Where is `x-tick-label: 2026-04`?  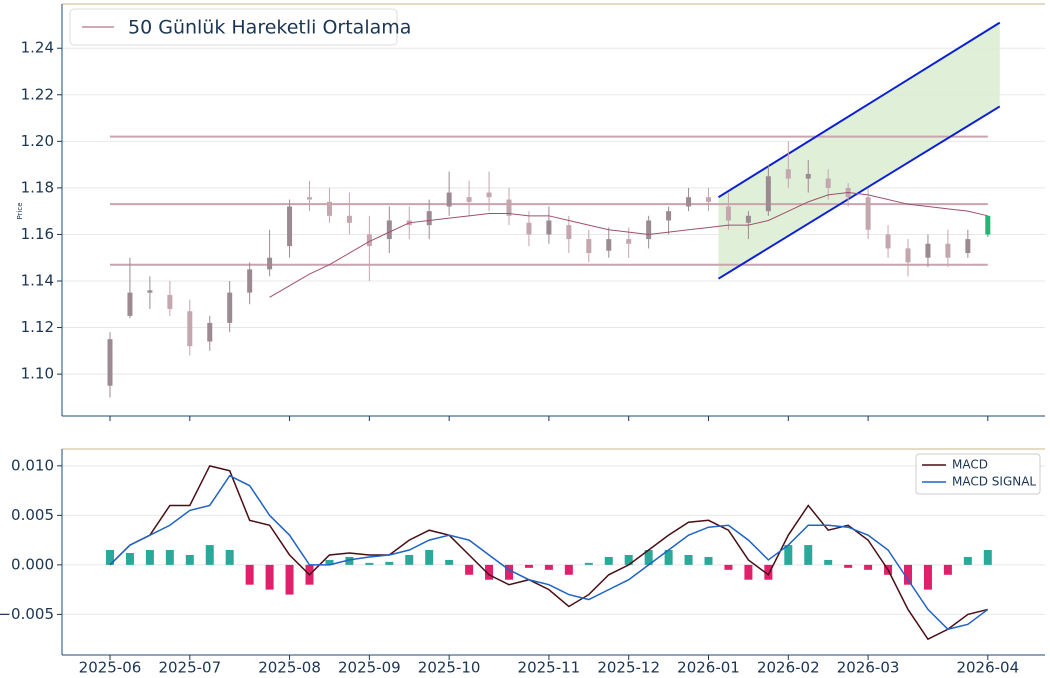
x-tick-label: 2026-04 is located at coordinates (987, 668).